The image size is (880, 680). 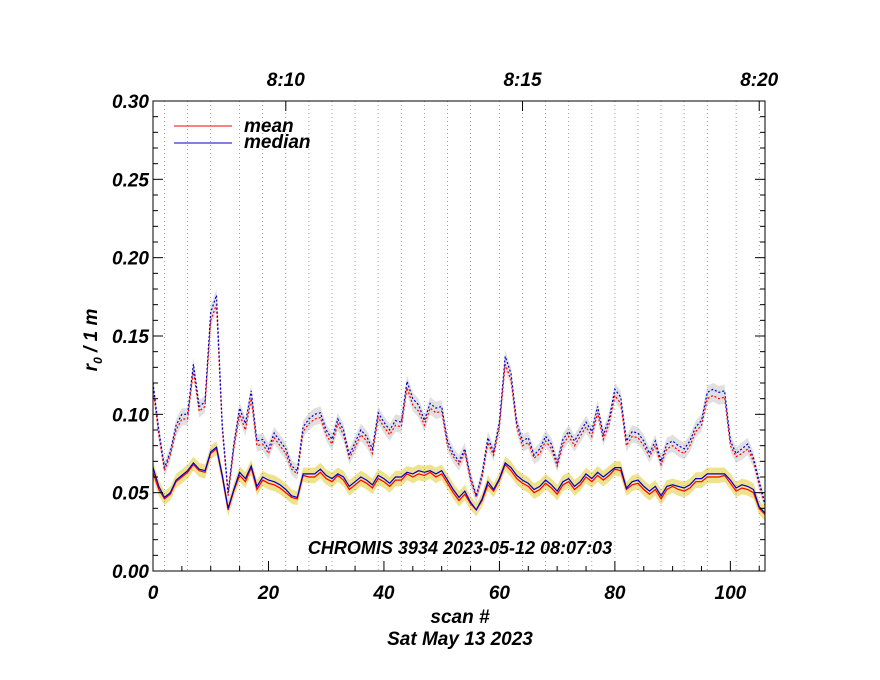 What do you see at coordinates (460, 617) in the screenshot?
I see `x-axis-label: scan #` at bounding box center [460, 617].